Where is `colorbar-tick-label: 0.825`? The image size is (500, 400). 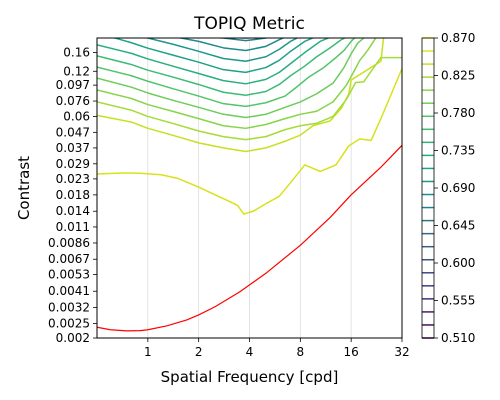
colorbar-tick-label: 0.825 is located at coordinates (458, 76).